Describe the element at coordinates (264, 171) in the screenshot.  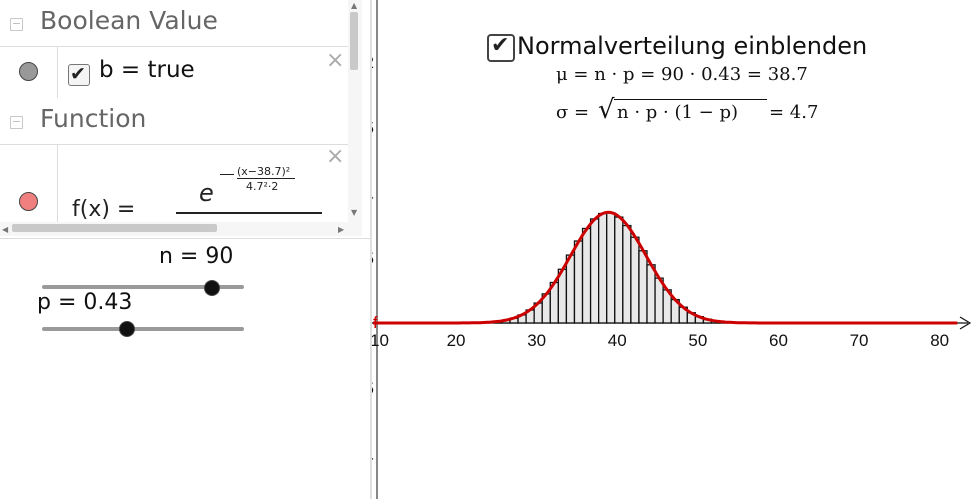
I see `exponent-numerator: (x−38.7)²` at that location.